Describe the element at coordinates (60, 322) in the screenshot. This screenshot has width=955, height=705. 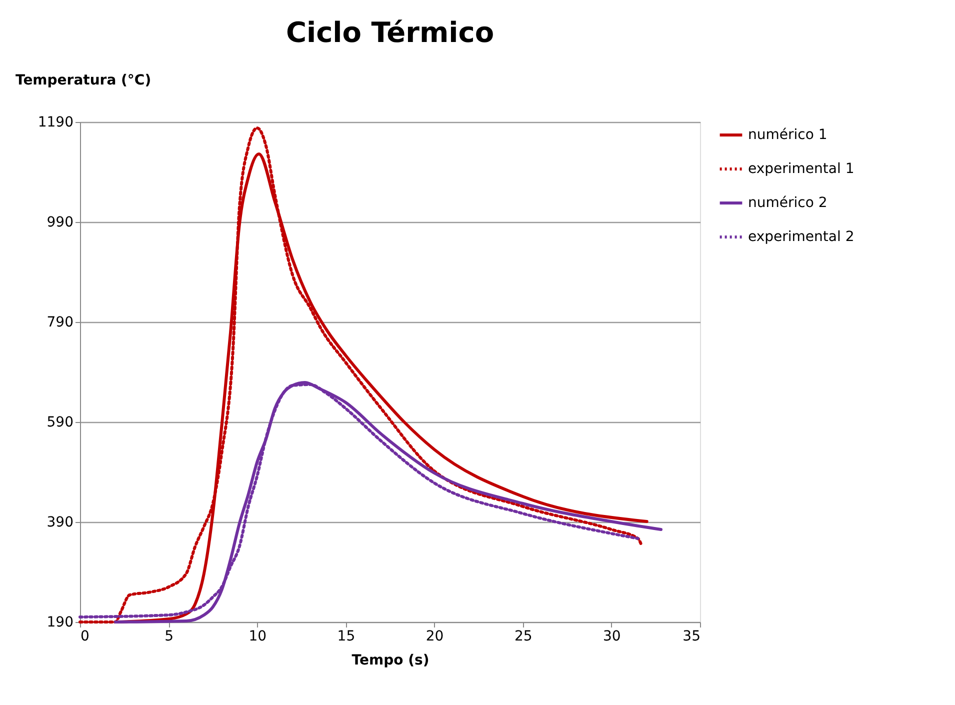
I see `y-tick-label: 790` at that location.